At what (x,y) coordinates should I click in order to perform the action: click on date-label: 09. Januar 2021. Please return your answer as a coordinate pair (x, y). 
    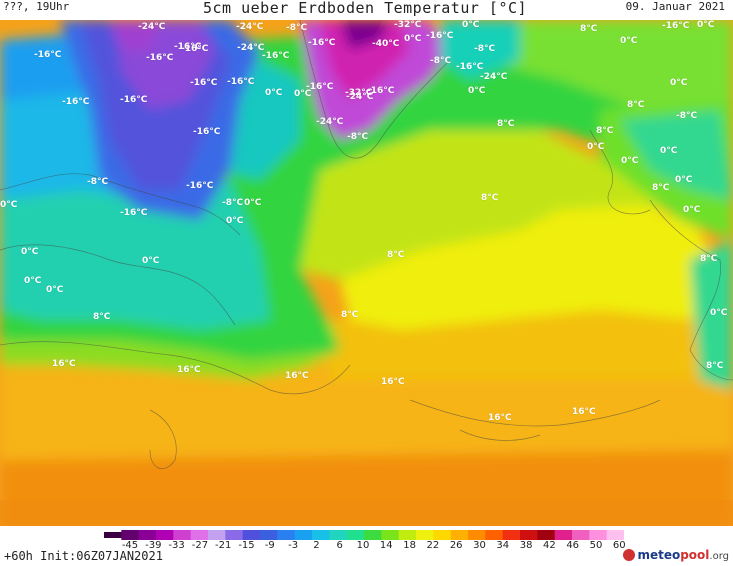
    Looking at the image, I should click on (675, 6).